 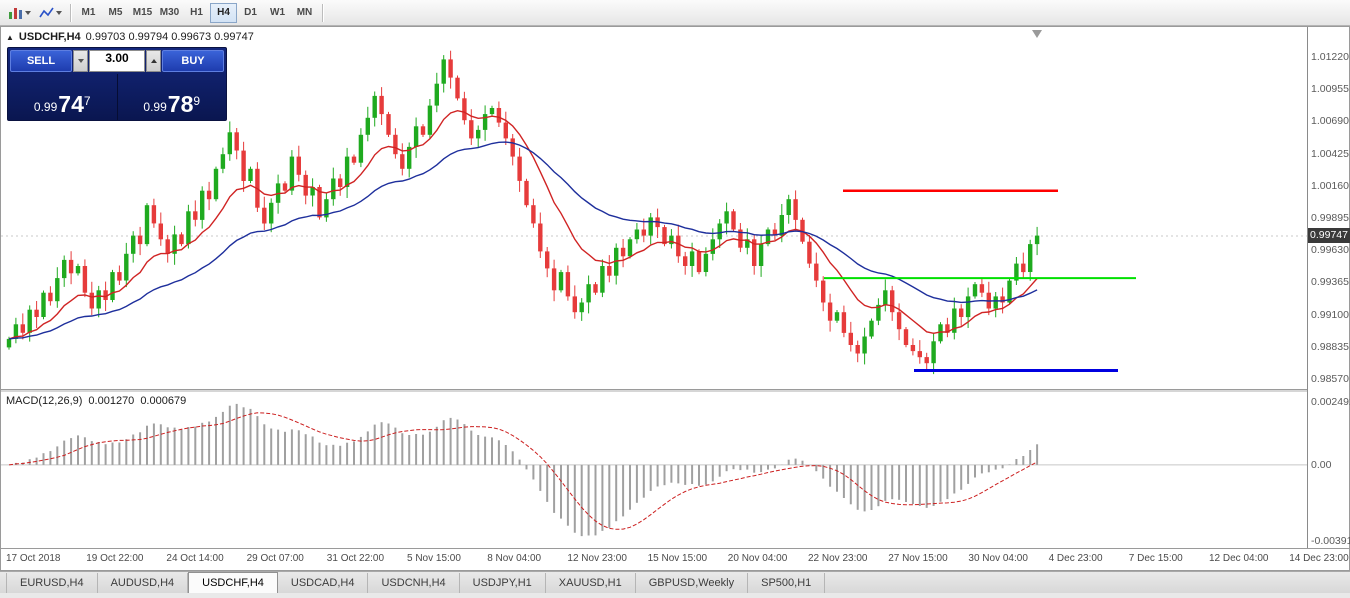 I want to click on volume-input: 3.00, so click(x=117, y=61).